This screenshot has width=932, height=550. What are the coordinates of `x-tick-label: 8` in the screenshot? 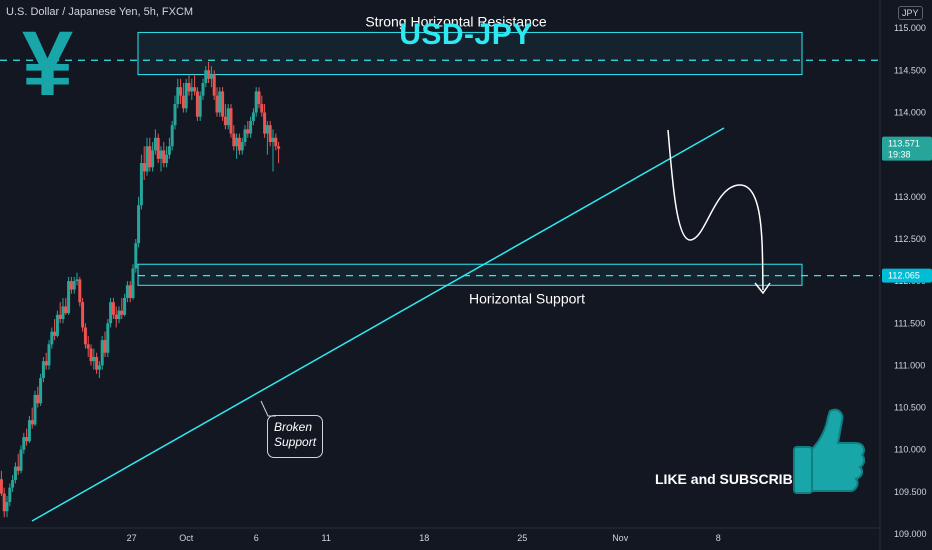 It's located at (718, 538).